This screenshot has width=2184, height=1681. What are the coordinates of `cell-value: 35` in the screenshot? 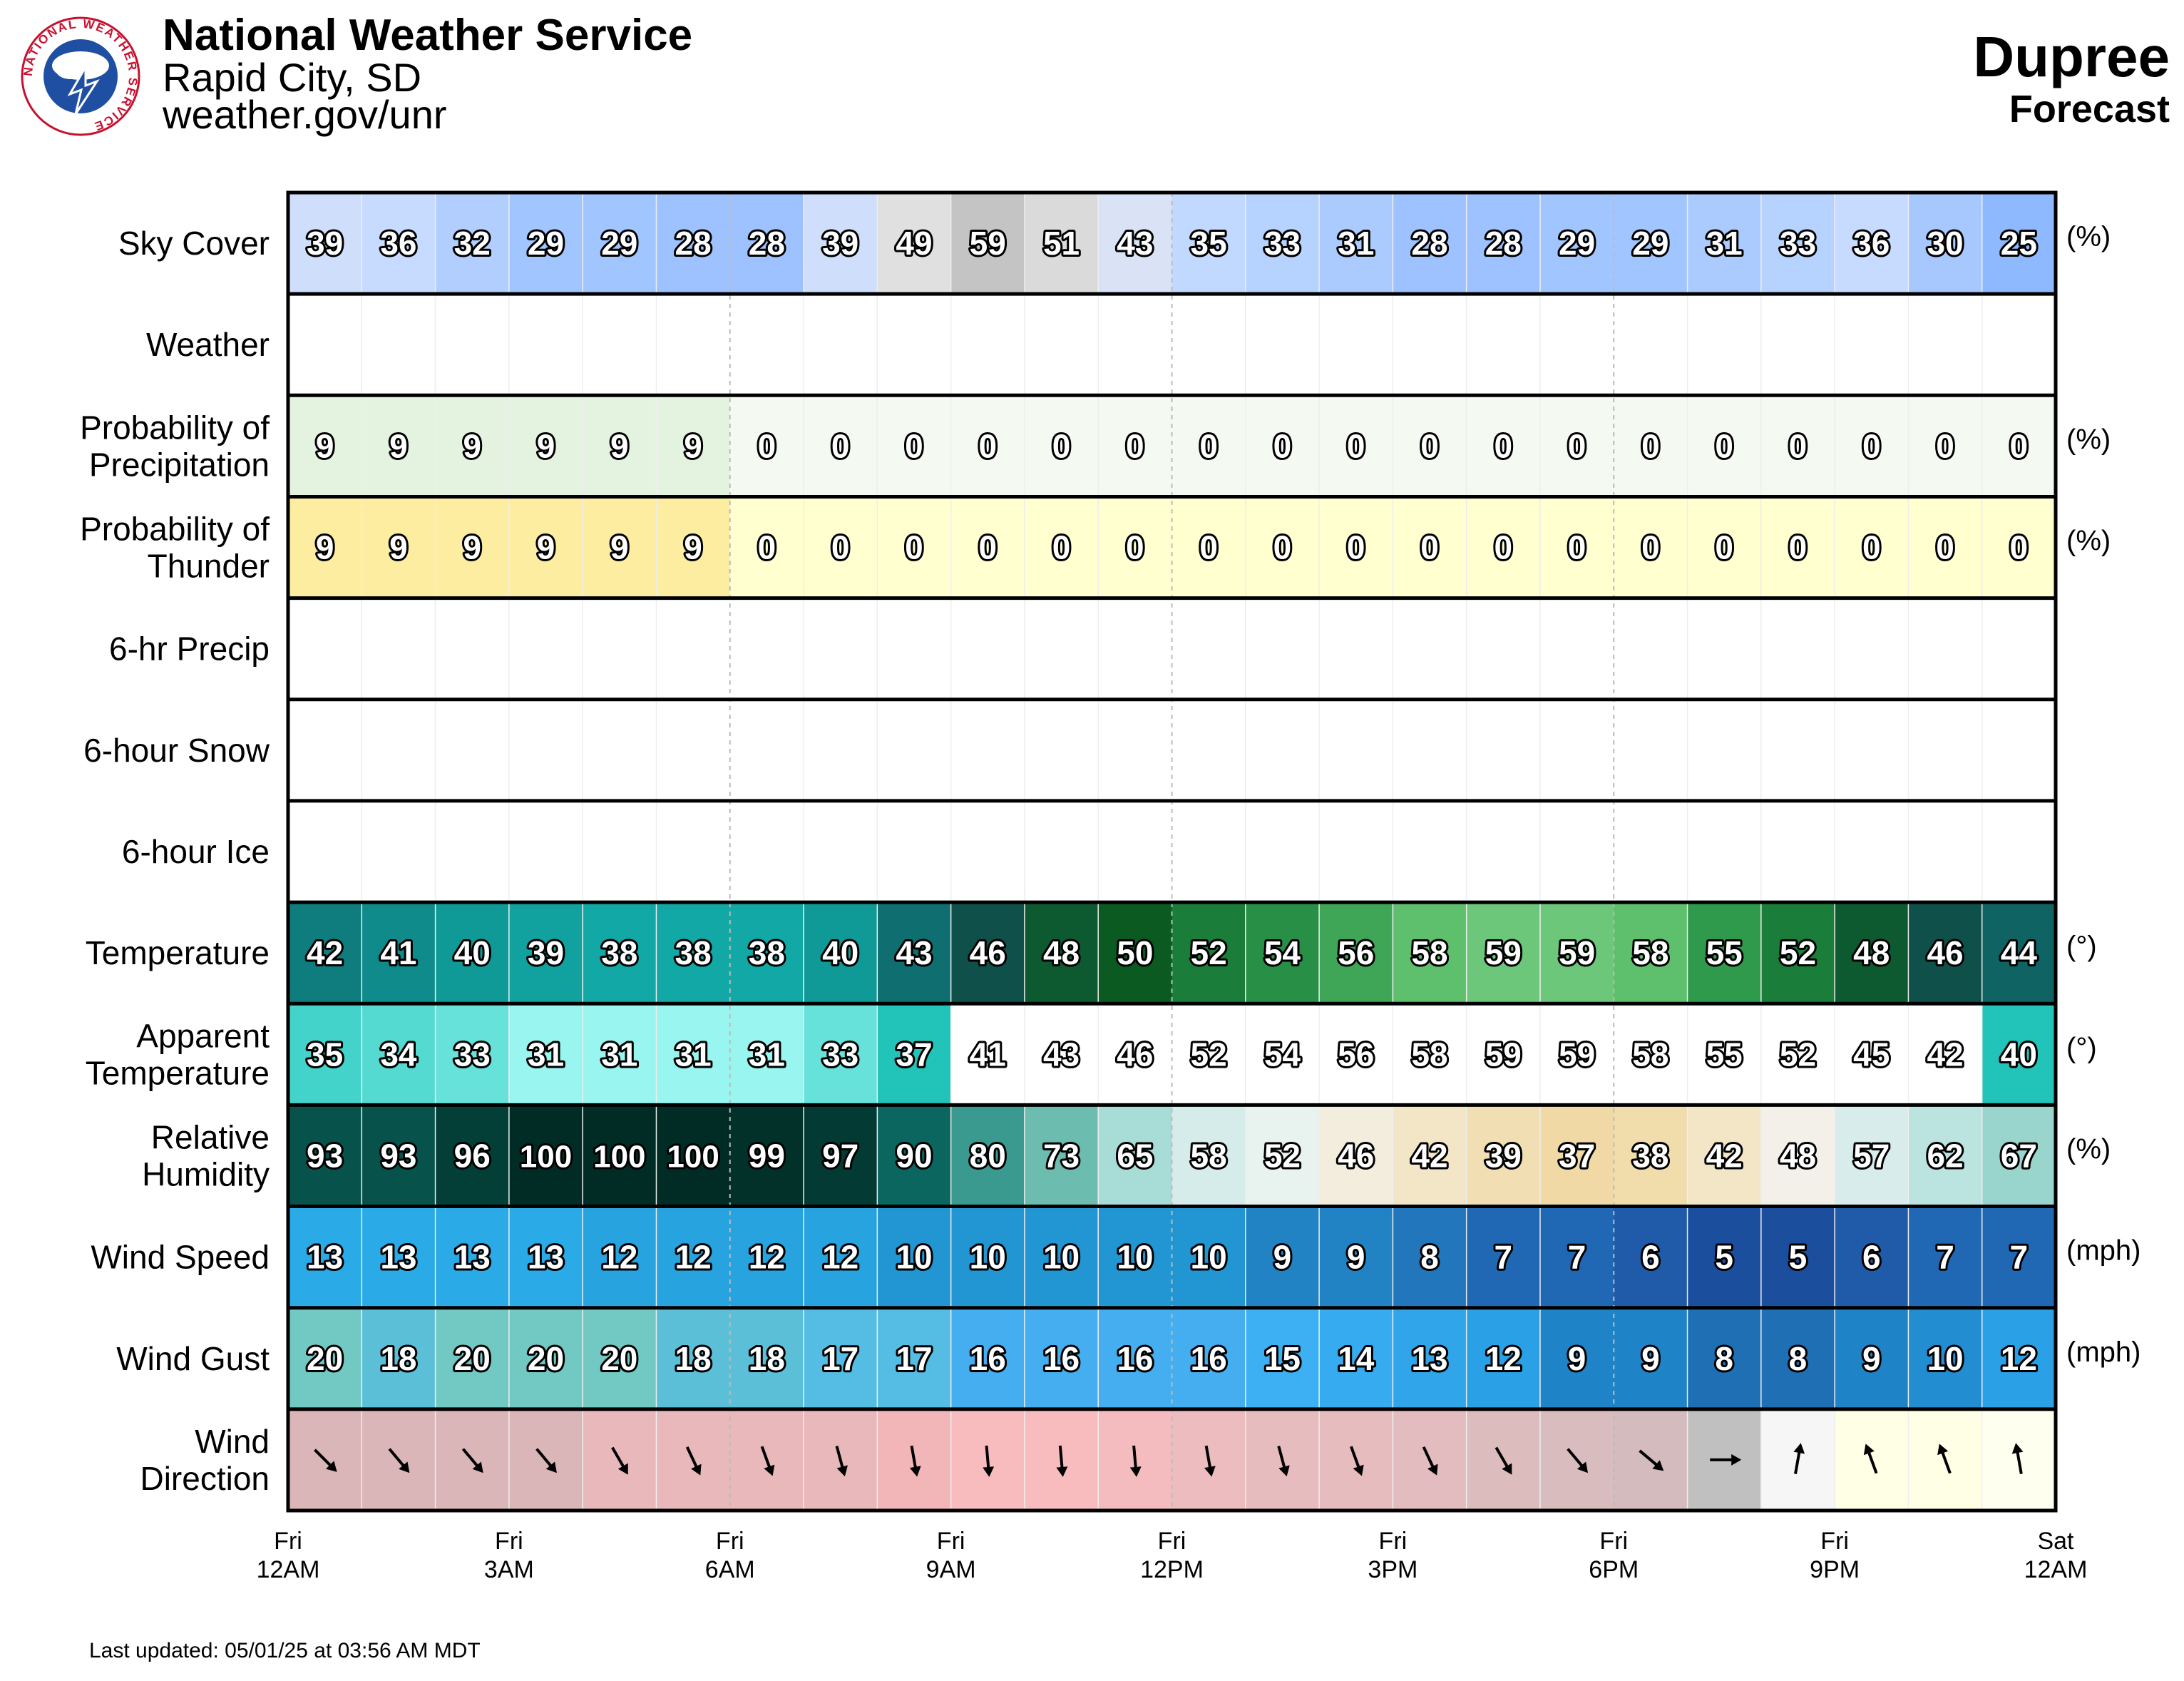 It's located at (325, 1054).